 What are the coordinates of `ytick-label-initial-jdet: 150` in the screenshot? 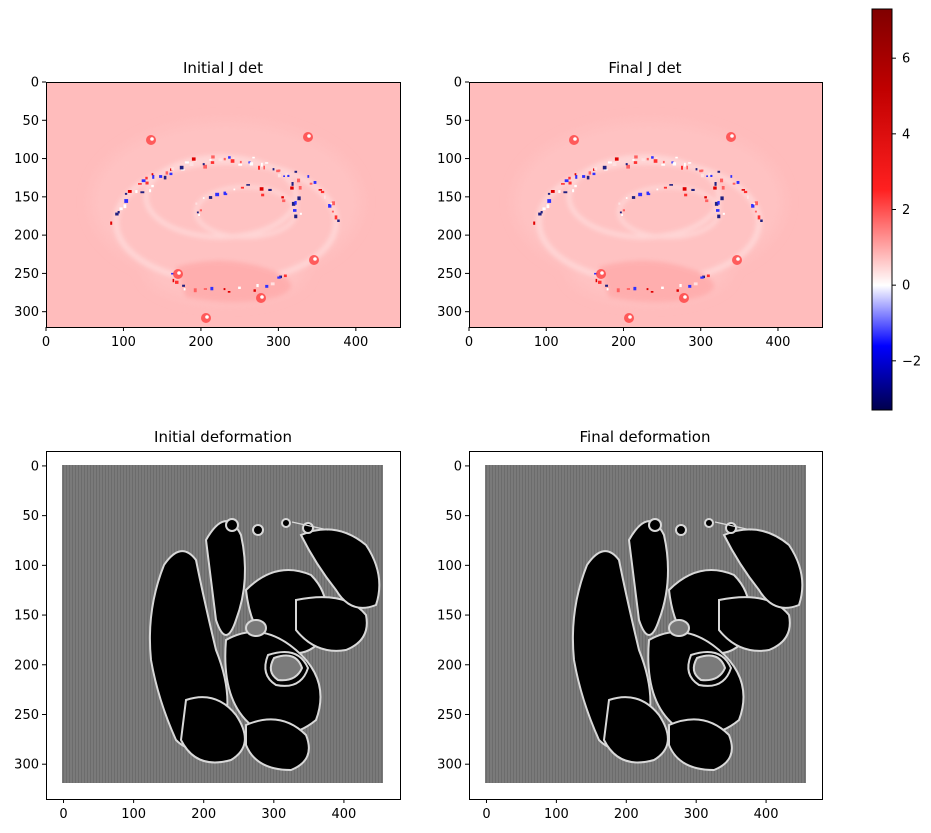 It's located at (26, 197).